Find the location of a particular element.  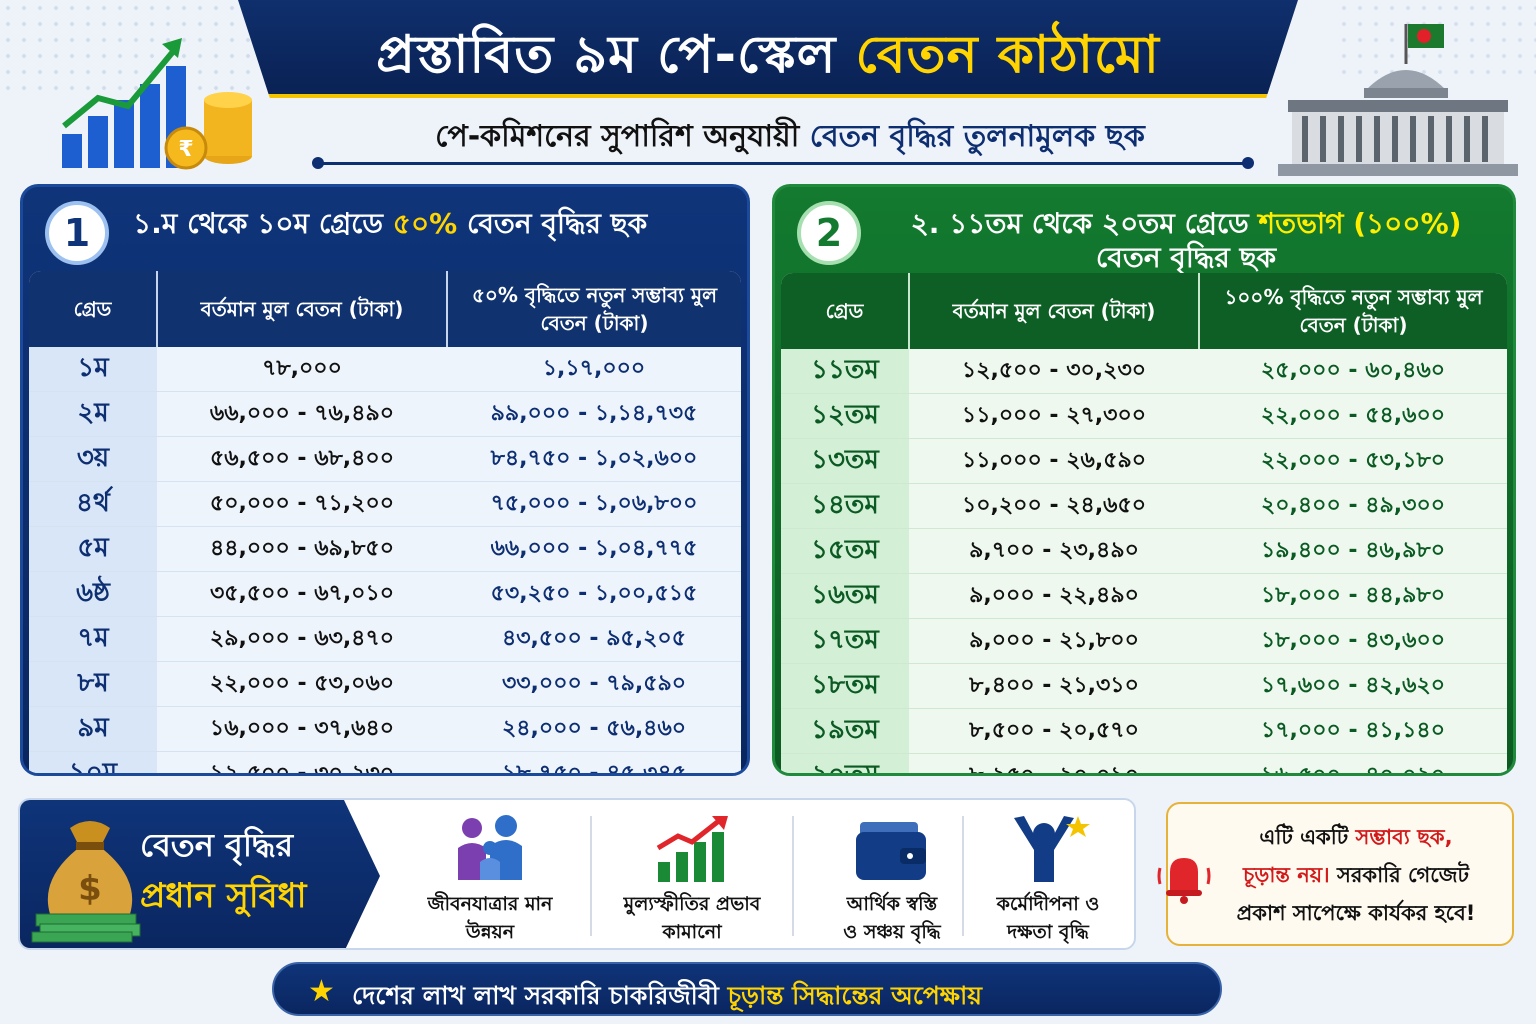

current-salary-cell: ৫৬,৫০০ - ৬৮,৪০০ is located at coordinates (302, 459).